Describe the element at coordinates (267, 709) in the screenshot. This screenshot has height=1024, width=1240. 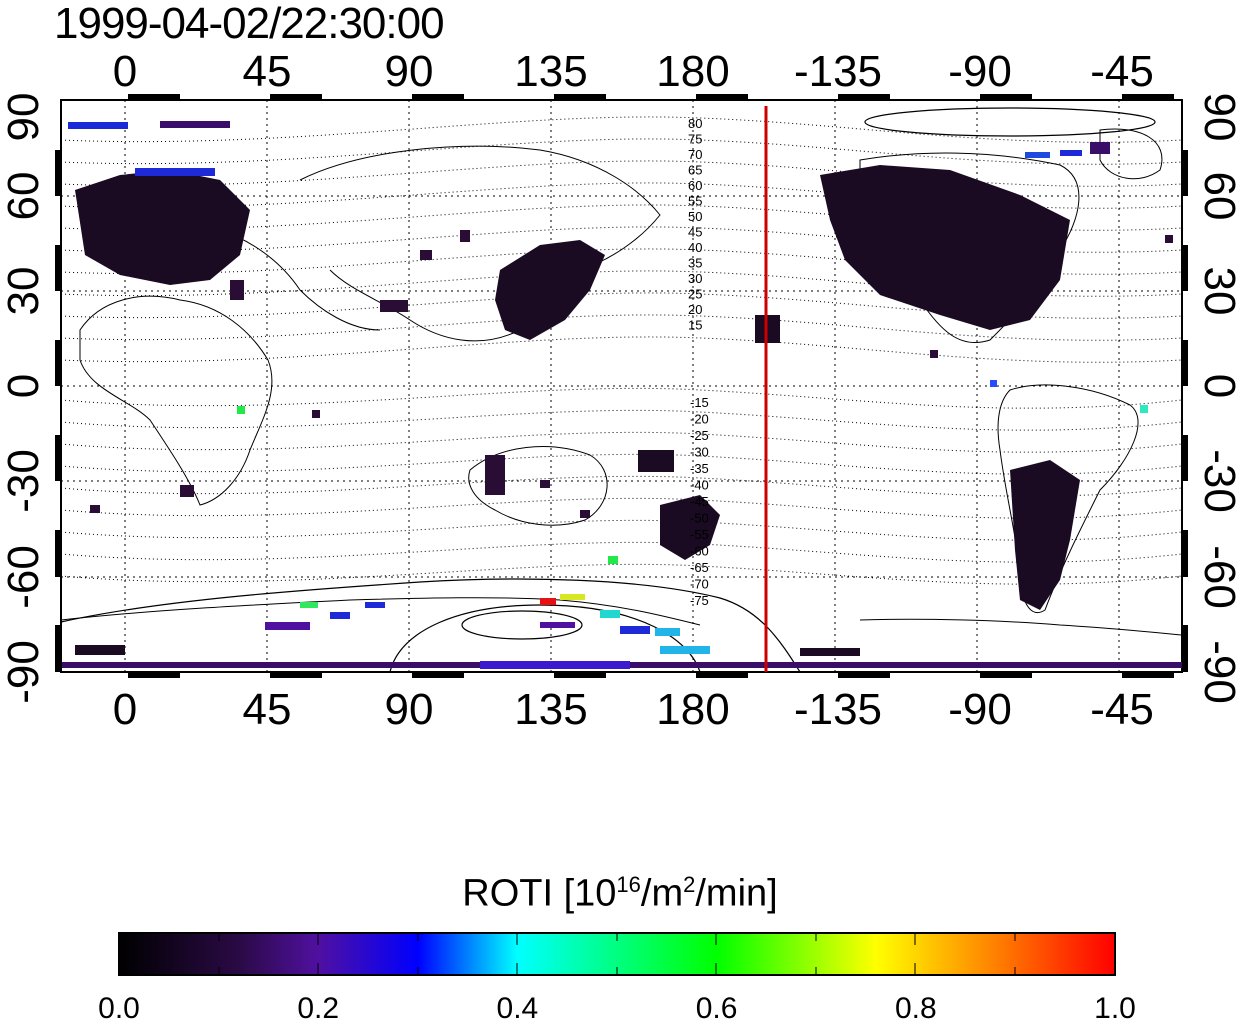
I see `x-tick-label-bottom: 45` at that location.